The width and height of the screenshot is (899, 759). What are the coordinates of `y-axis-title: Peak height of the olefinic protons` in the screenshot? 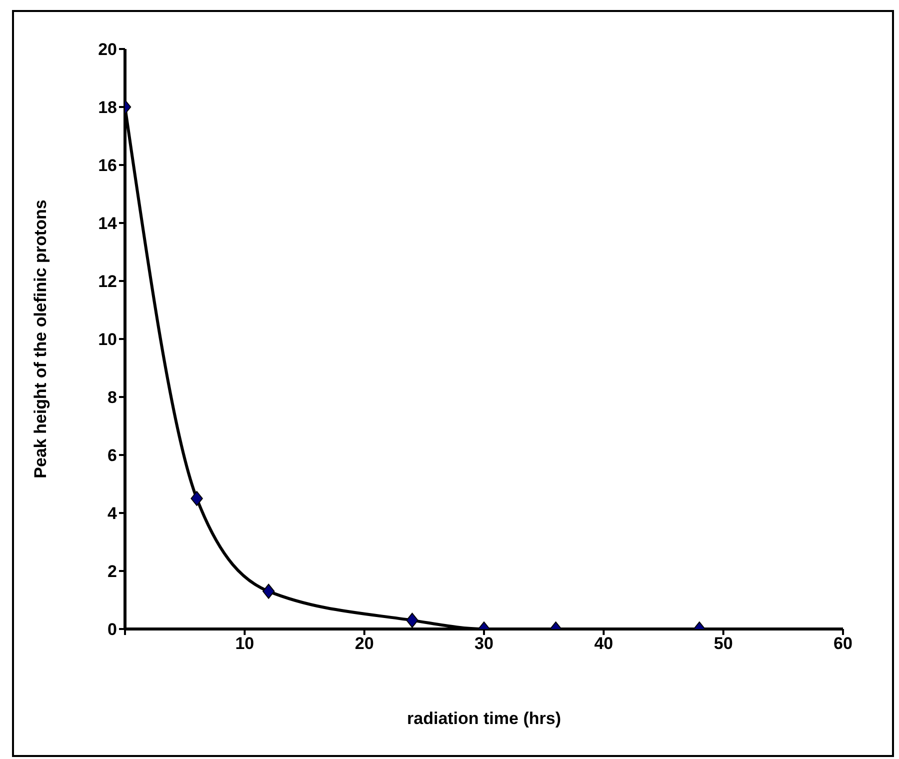 It's located at (40, 339).